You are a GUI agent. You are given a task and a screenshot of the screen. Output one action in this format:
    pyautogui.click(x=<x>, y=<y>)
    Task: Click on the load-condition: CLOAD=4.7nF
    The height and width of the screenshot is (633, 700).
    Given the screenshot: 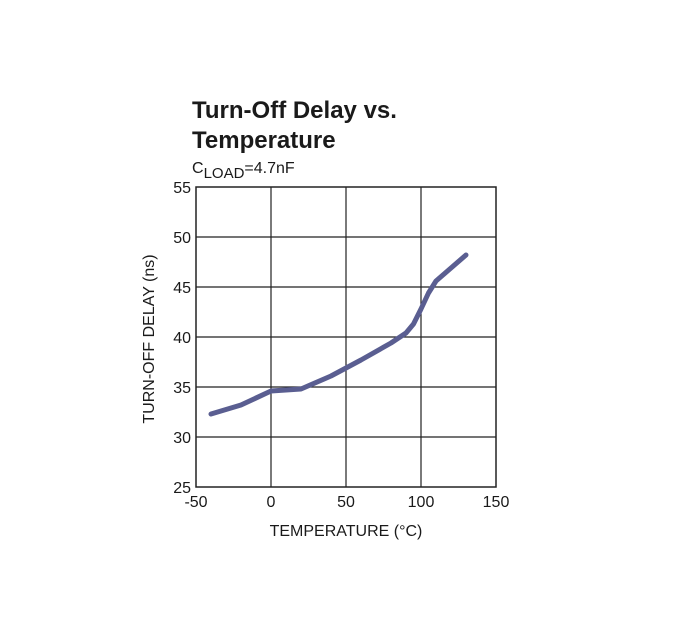 What is the action you would take?
    pyautogui.click(x=243, y=171)
    